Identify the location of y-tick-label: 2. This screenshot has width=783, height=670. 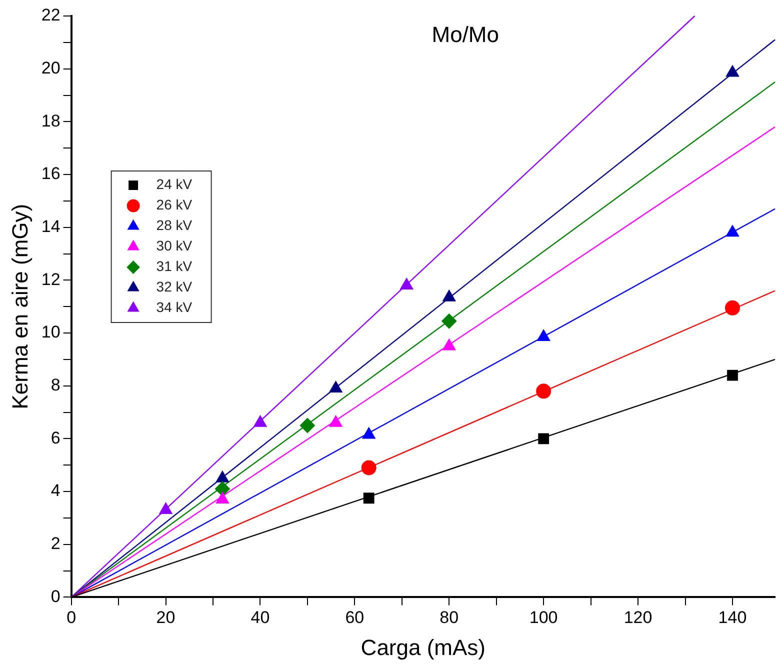
(55, 544).